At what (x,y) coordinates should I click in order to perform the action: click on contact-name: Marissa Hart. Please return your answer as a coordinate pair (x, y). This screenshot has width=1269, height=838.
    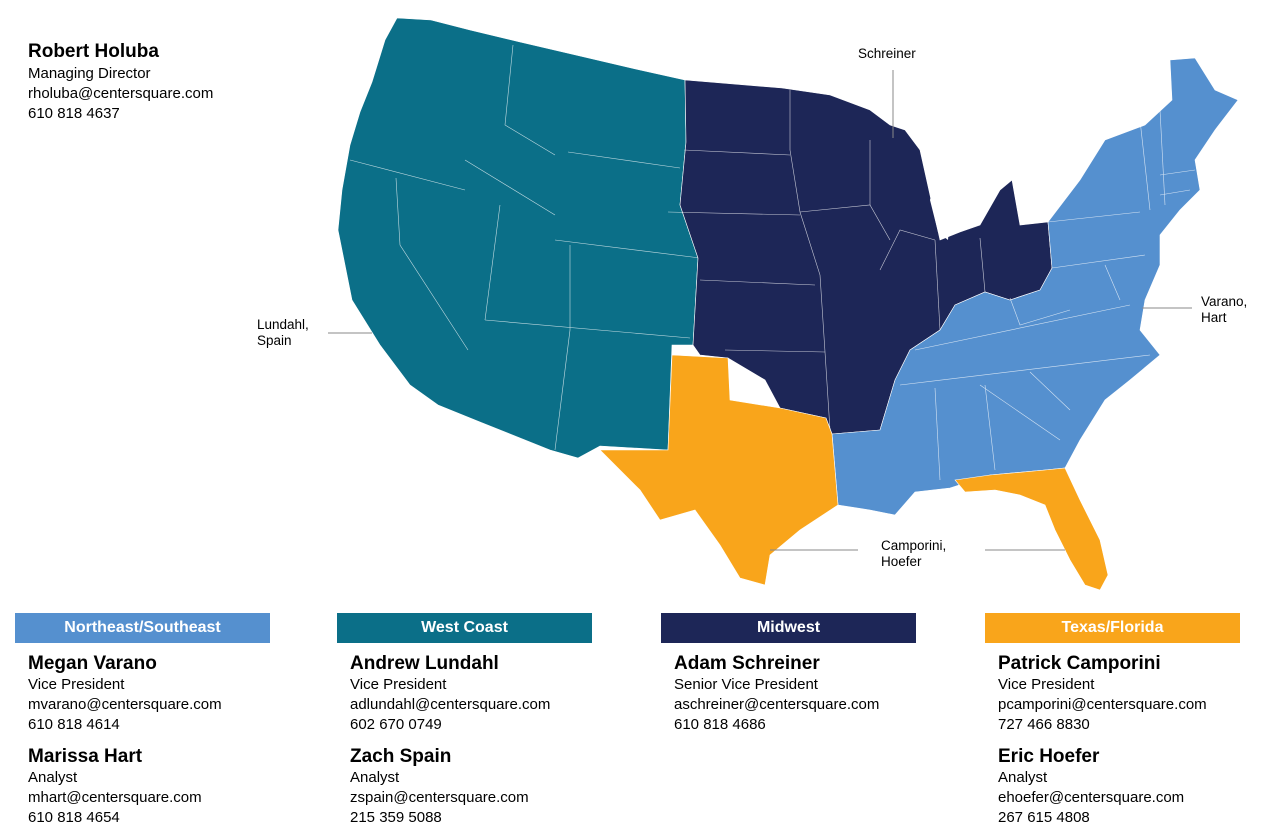
    Looking at the image, I should click on (85, 756).